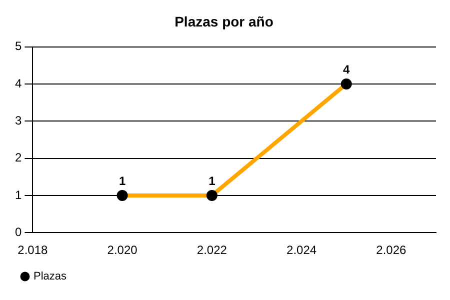 The height and width of the screenshot is (300, 450). Describe the element at coordinates (212, 250) in the screenshot. I see `x-tick-label: 2.022` at that location.